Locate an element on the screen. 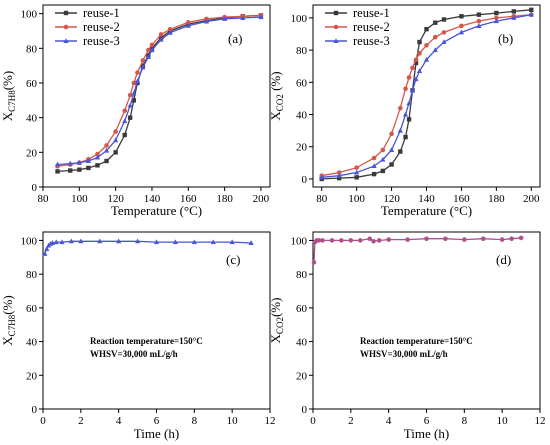 The image size is (550, 445). x-tick-label: 8 is located at coordinates (465, 421).